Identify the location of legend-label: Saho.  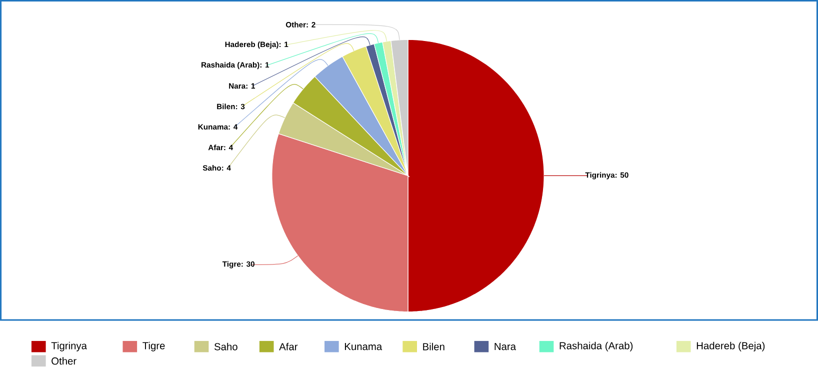
(226, 347).